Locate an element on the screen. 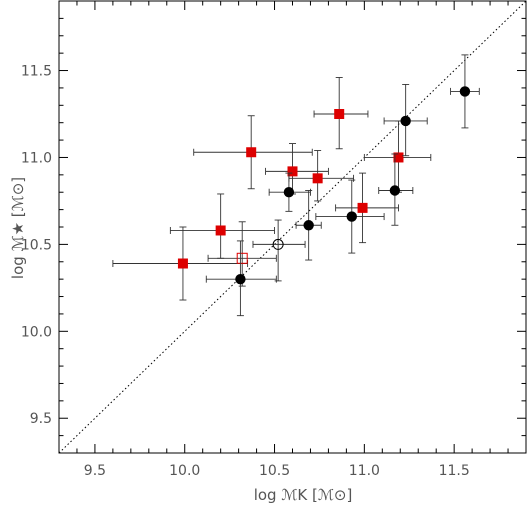 The width and height of the screenshot is (527, 509). y-tick-label: 9.5 is located at coordinates (41, 419).